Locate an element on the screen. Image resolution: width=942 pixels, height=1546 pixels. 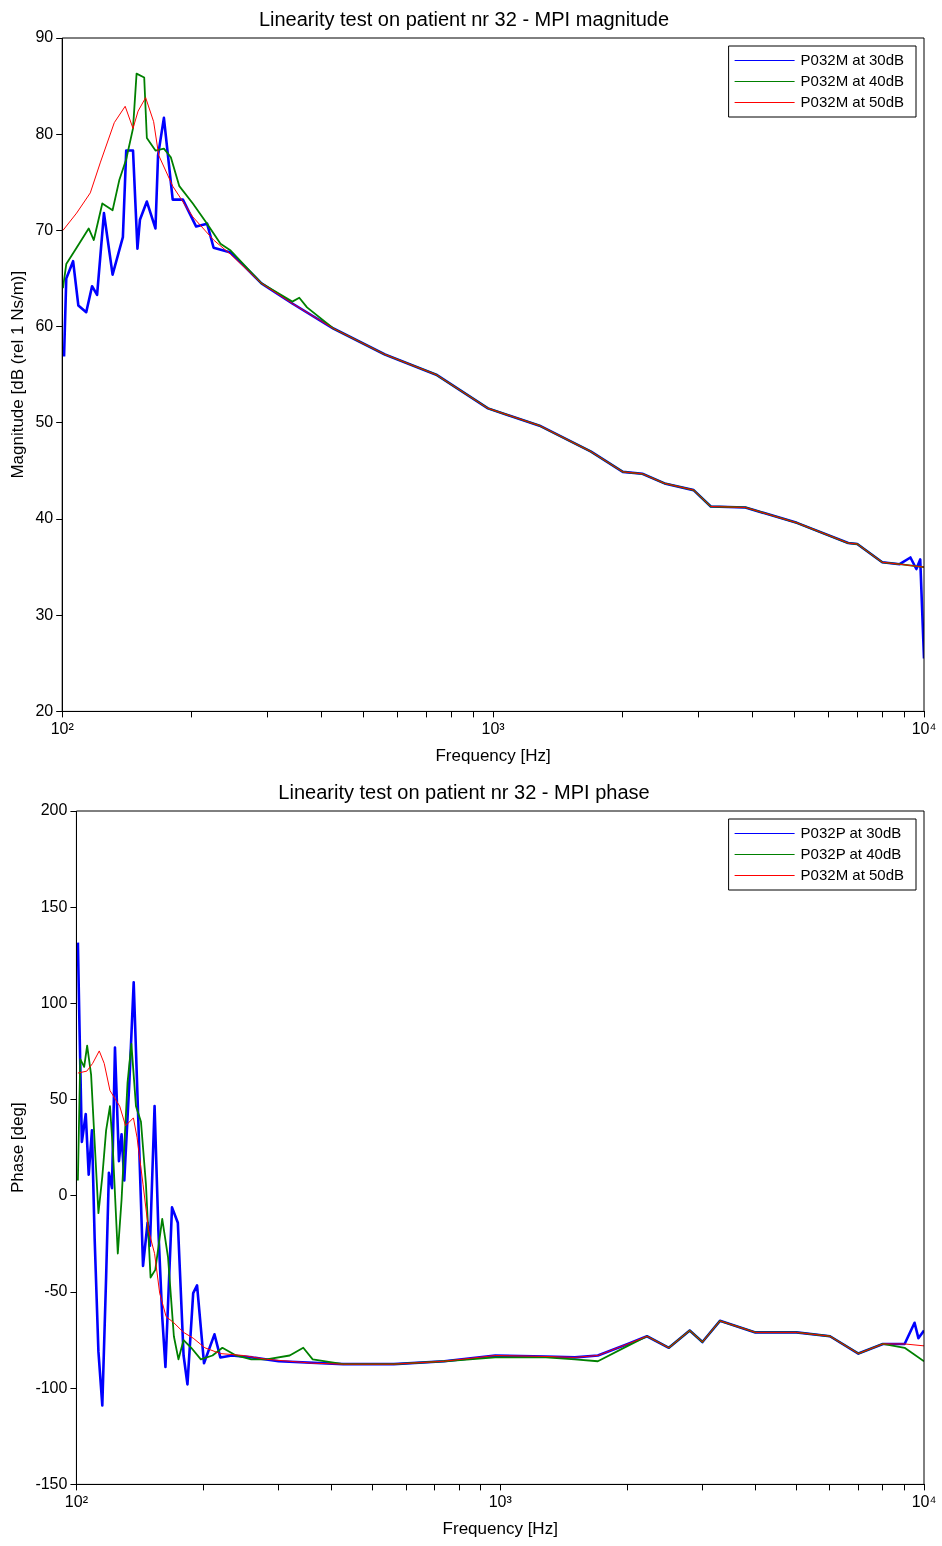
y-tick-label: 60 is located at coordinates (44, 326).